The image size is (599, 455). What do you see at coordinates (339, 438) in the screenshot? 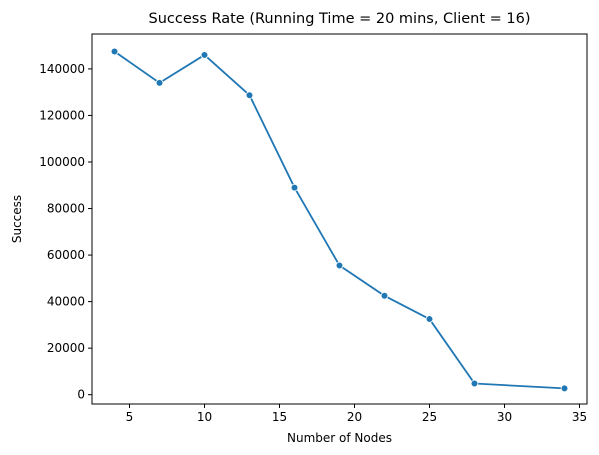
I see `x-axis-label: Number of Nodes` at bounding box center [339, 438].